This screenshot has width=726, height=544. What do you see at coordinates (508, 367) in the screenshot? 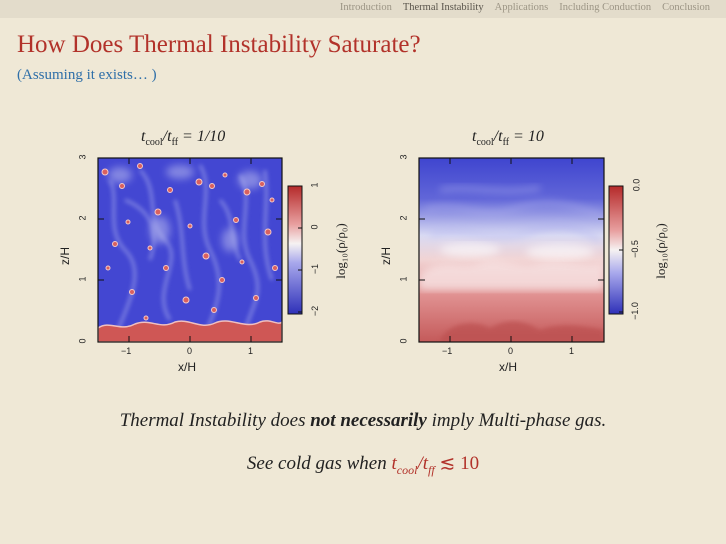
I see `x-axis-label-right: x/H` at bounding box center [508, 367].